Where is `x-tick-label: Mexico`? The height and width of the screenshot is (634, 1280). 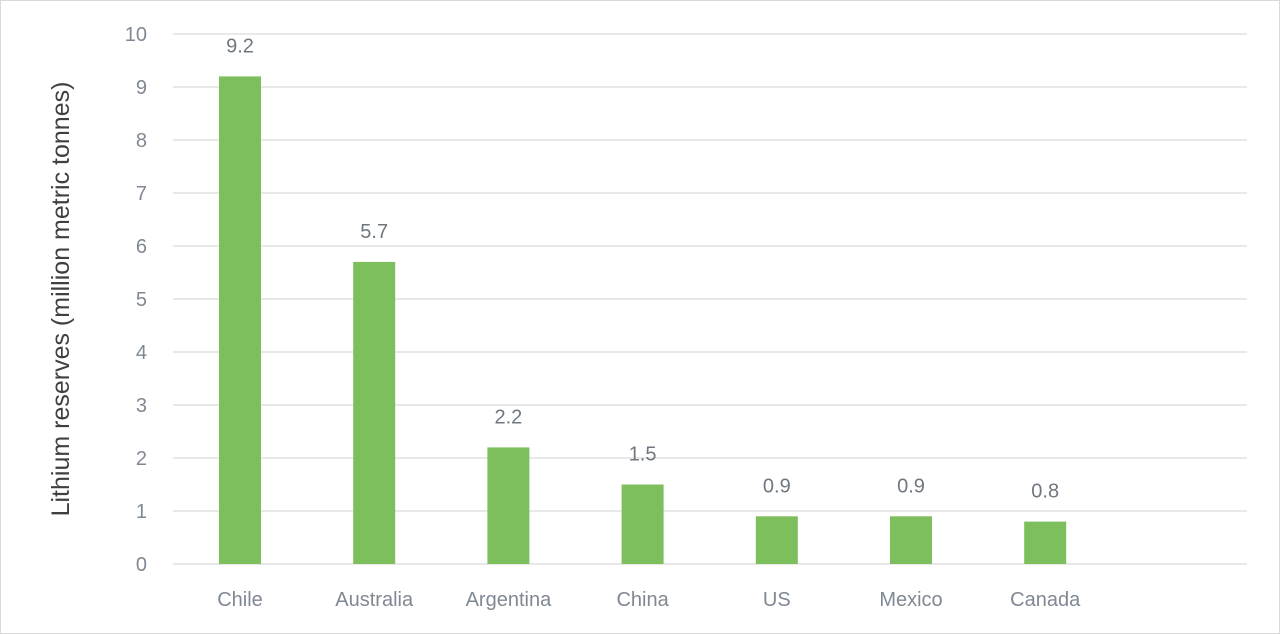 x-tick-label: Mexico is located at coordinates (910, 600).